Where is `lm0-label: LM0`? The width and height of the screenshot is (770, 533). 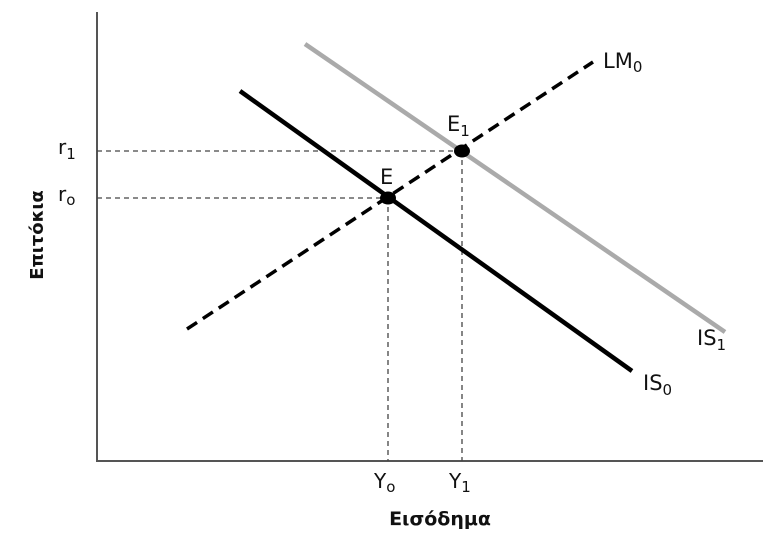 lm0-label: LM0 is located at coordinates (622, 62).